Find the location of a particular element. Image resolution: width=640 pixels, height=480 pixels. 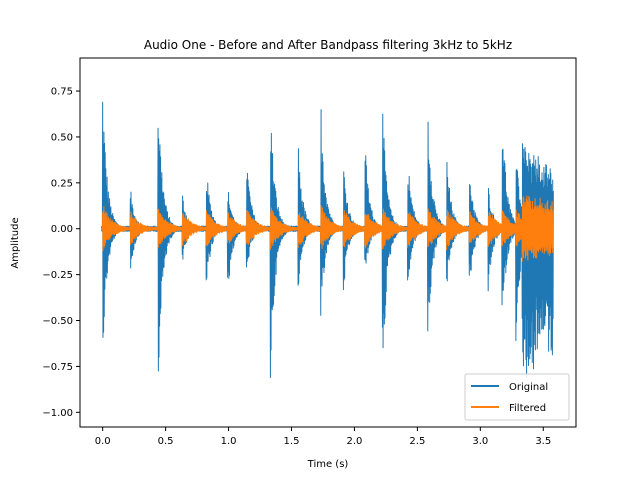

x-tick-label: 1.0 is located at coordinates (229, 441).